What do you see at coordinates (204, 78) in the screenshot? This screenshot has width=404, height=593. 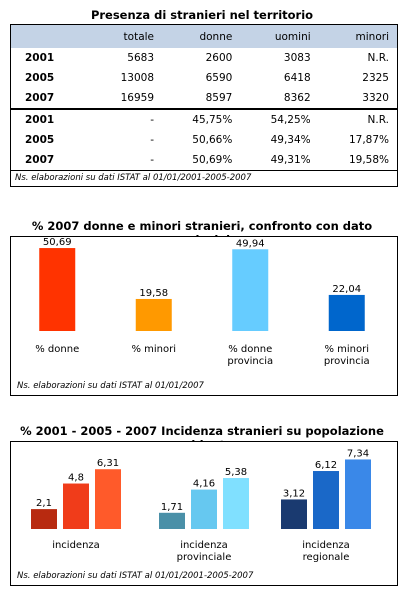 I see `table-row: 2005 13008 6590 6418 2325` at bounding box center [204, 78].